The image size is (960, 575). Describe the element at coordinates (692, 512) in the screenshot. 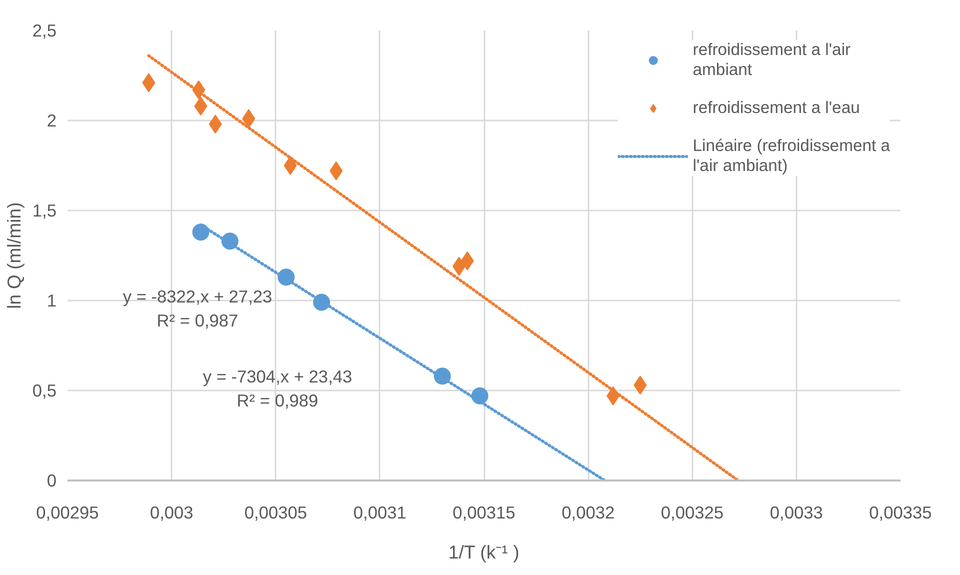

I see `x-tick-label: 0,00325` at that location.